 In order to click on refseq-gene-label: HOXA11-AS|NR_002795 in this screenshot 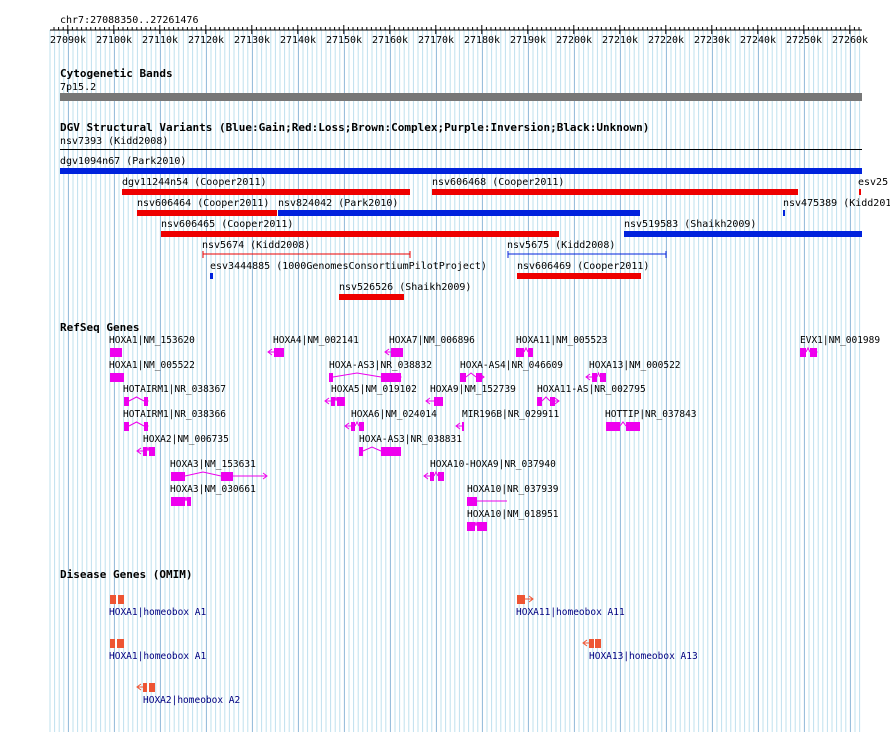, I will do `click(591, 389)`.